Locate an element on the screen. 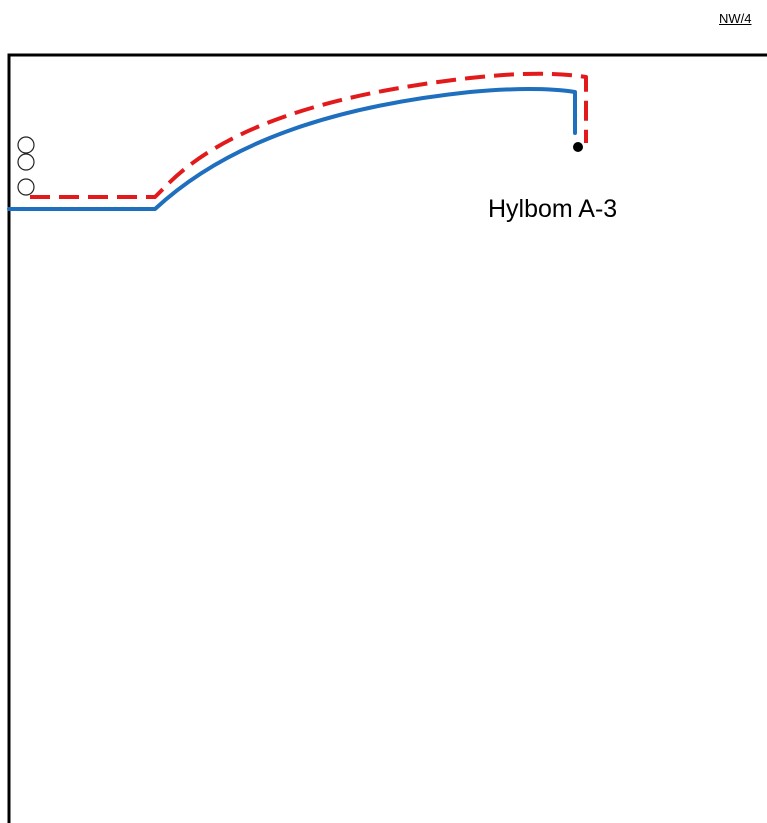 This screenshot has width=767, height=823. well-end-marker is located at coordinates (578, 147).